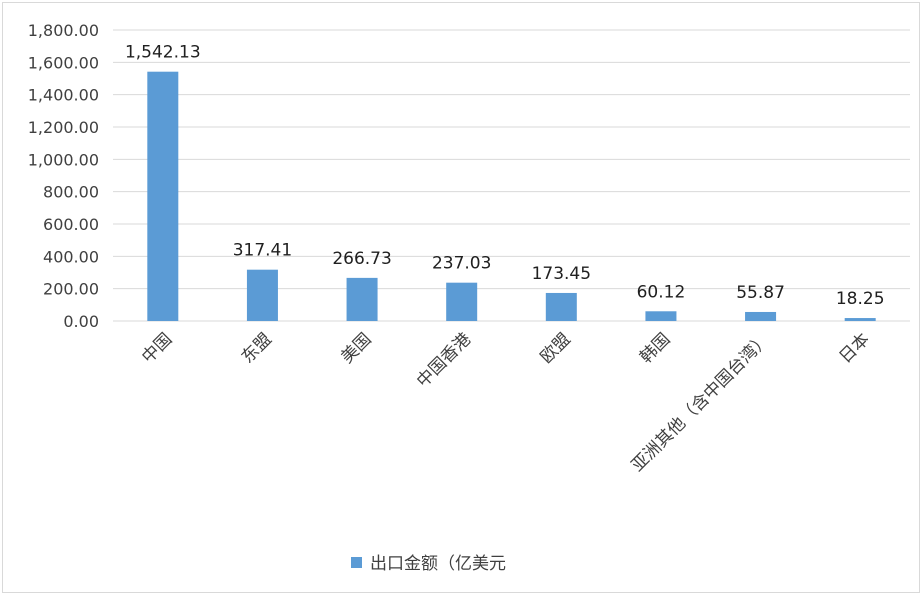 The image size is (924, 597). I want to click on data-label: 60.12, so click(661, 292).